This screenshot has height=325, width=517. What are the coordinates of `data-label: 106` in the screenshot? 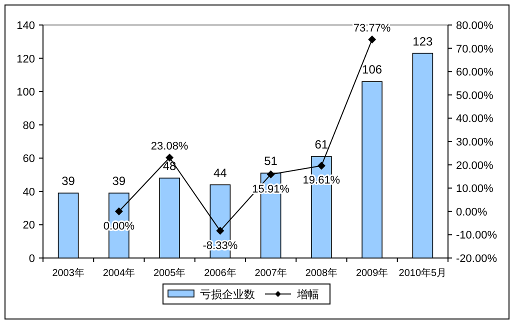 It's located at (372, 69).